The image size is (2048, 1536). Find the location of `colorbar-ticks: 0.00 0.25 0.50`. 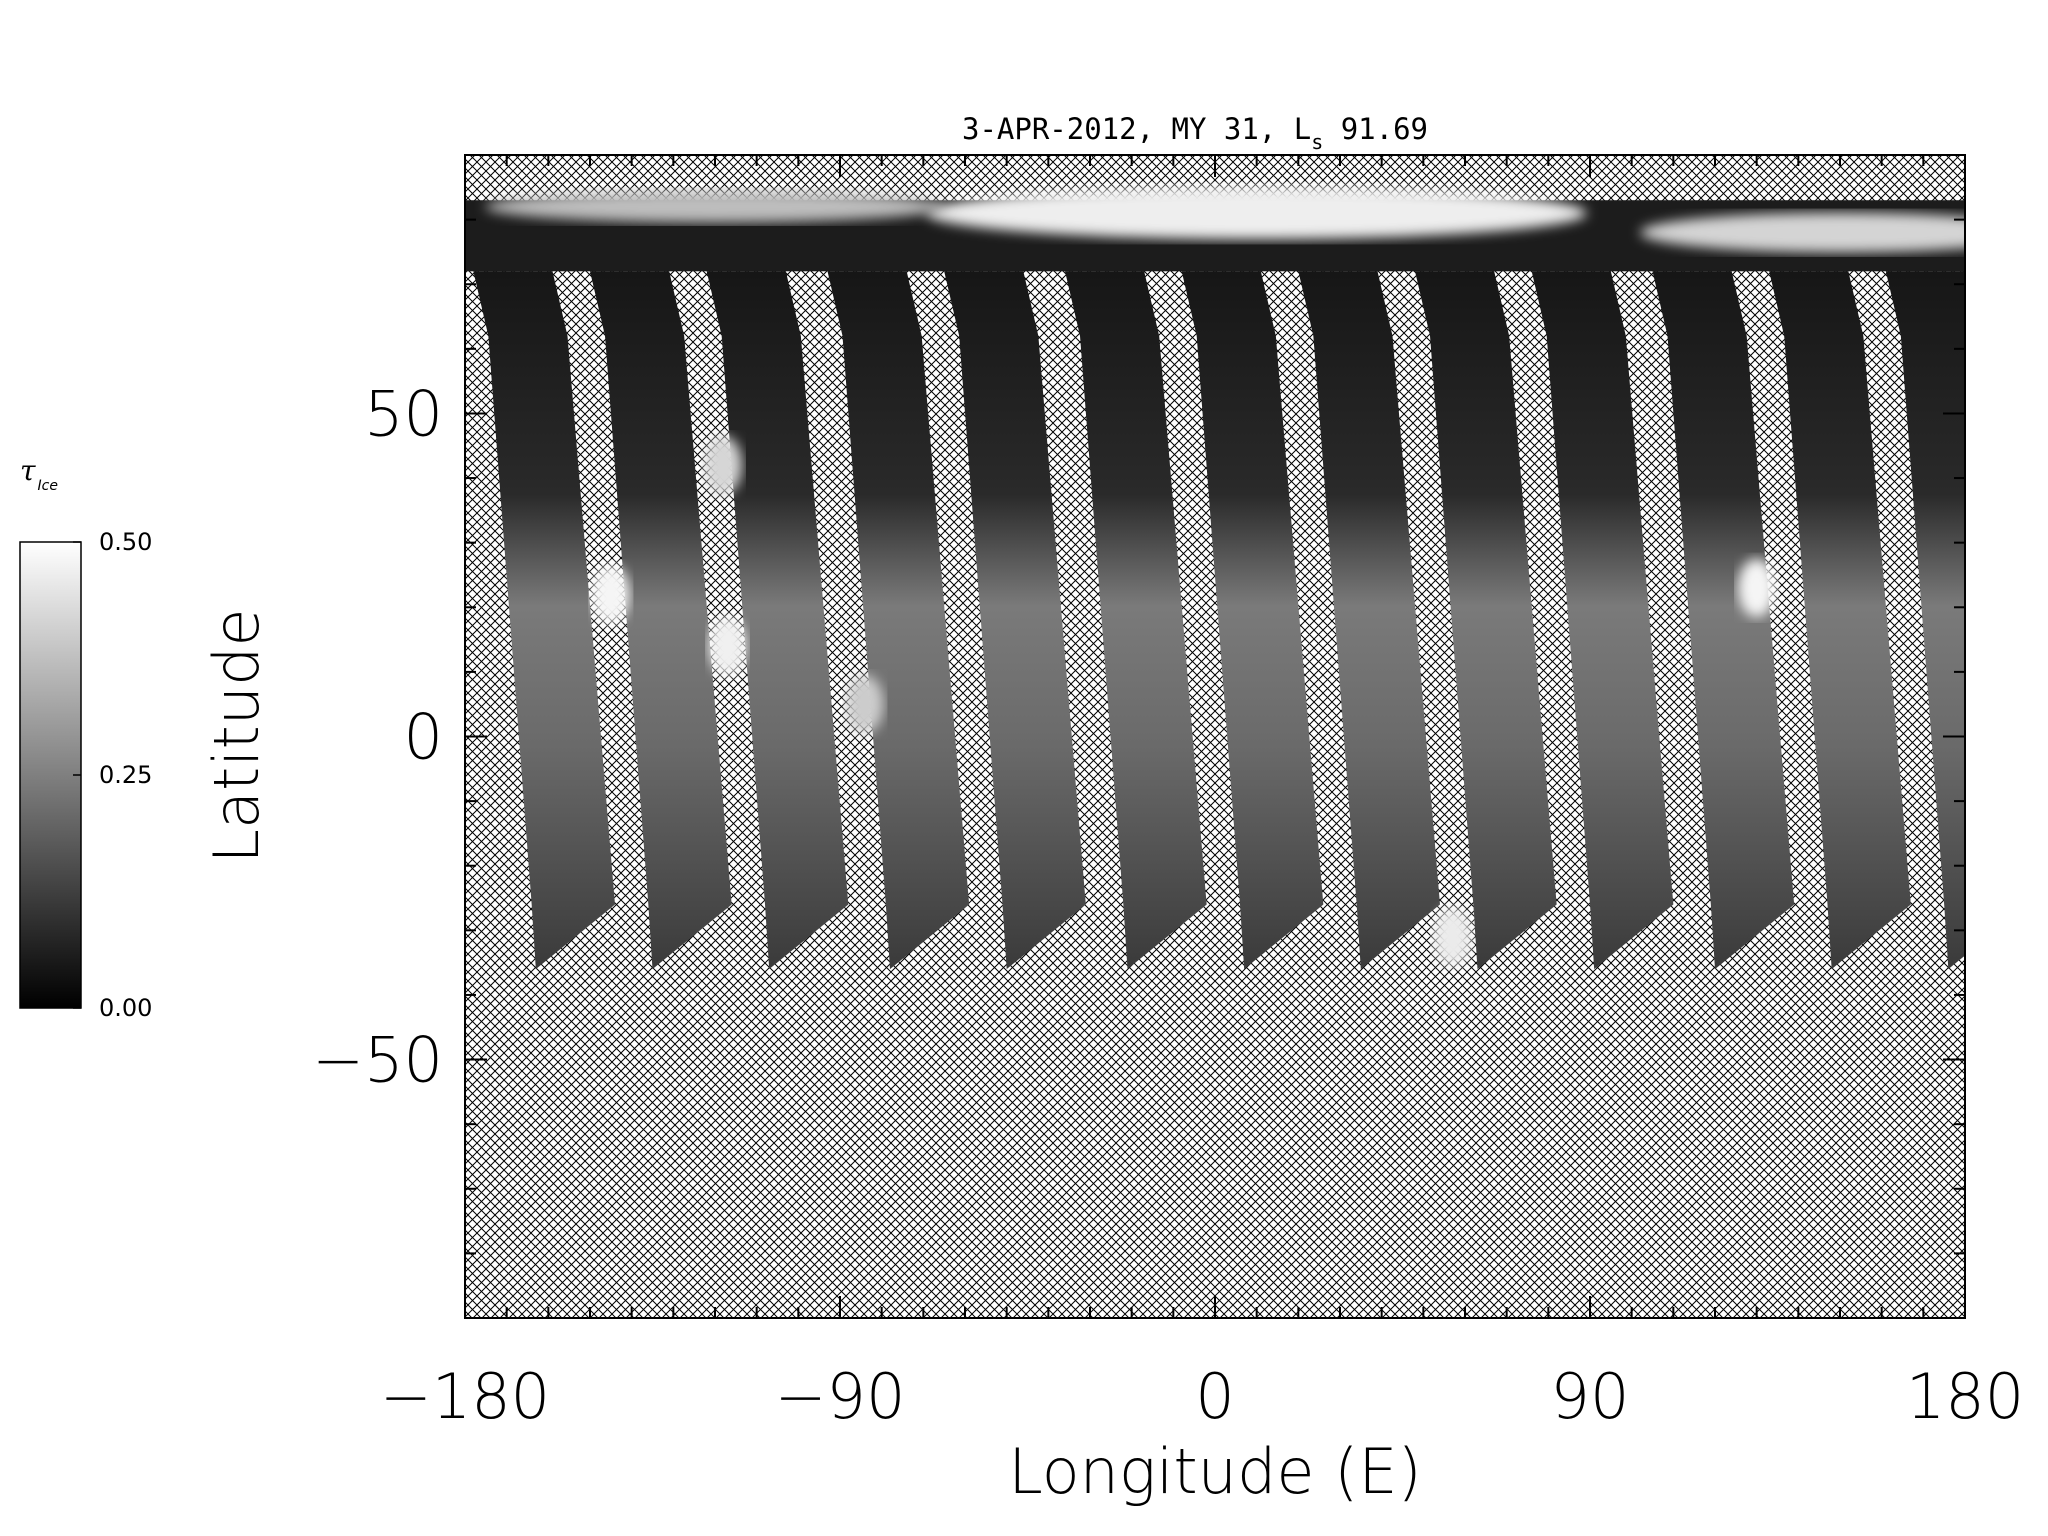

colorbar-ticks: 0.00 0.25 0.50 is located at coordinates (112, 775).